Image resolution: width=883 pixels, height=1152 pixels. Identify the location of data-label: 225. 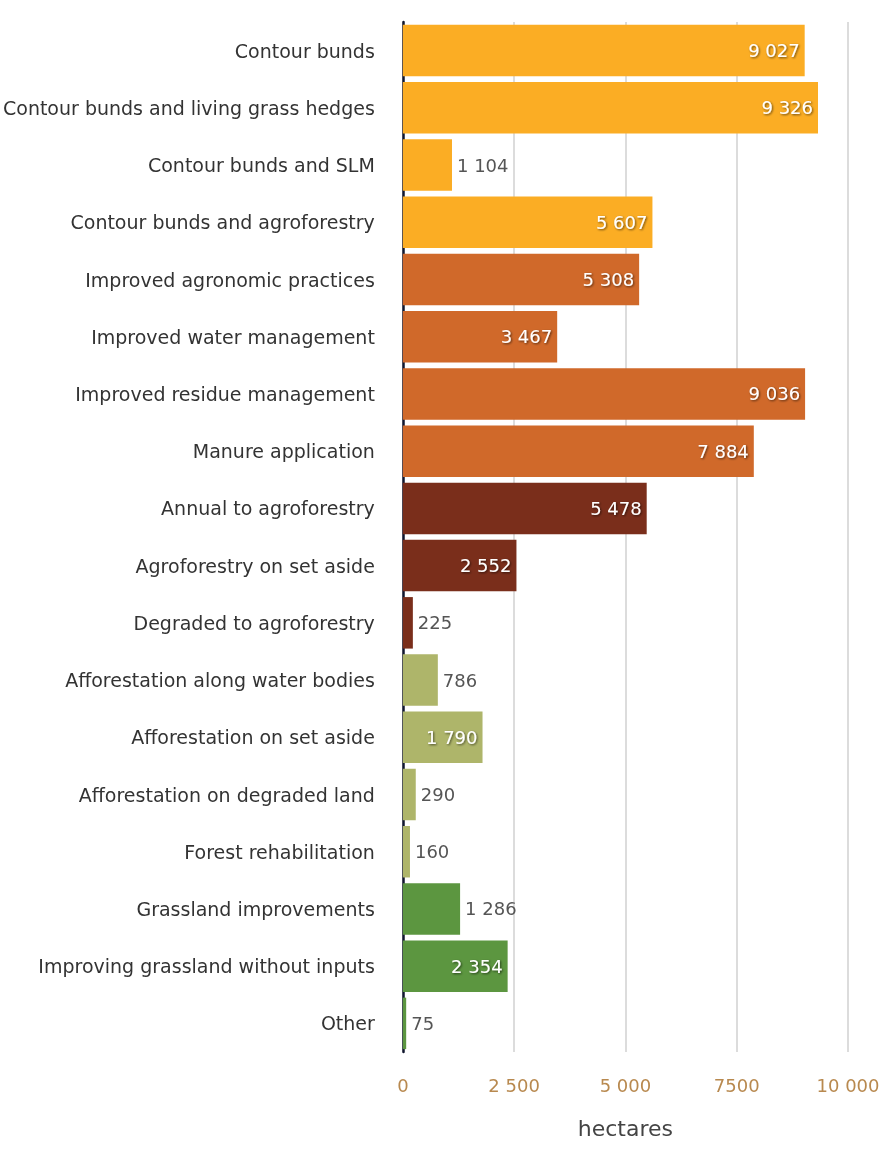
(435, 623).